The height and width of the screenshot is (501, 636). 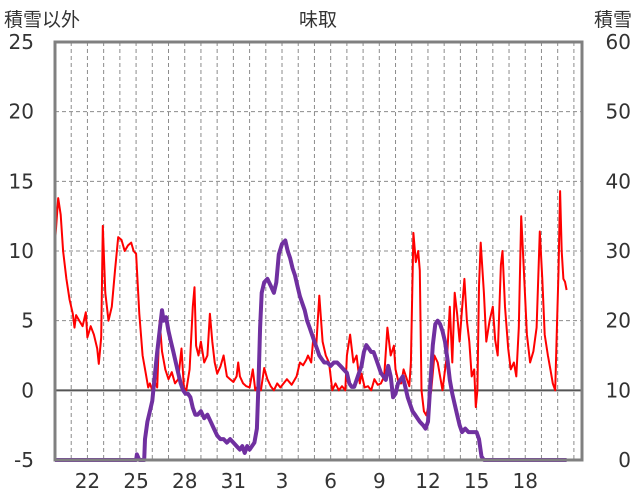 What do you see at coordinates (618, 390) in the screenshot?
I see `right-tick-label: 10` at bounding box center [618, 390].